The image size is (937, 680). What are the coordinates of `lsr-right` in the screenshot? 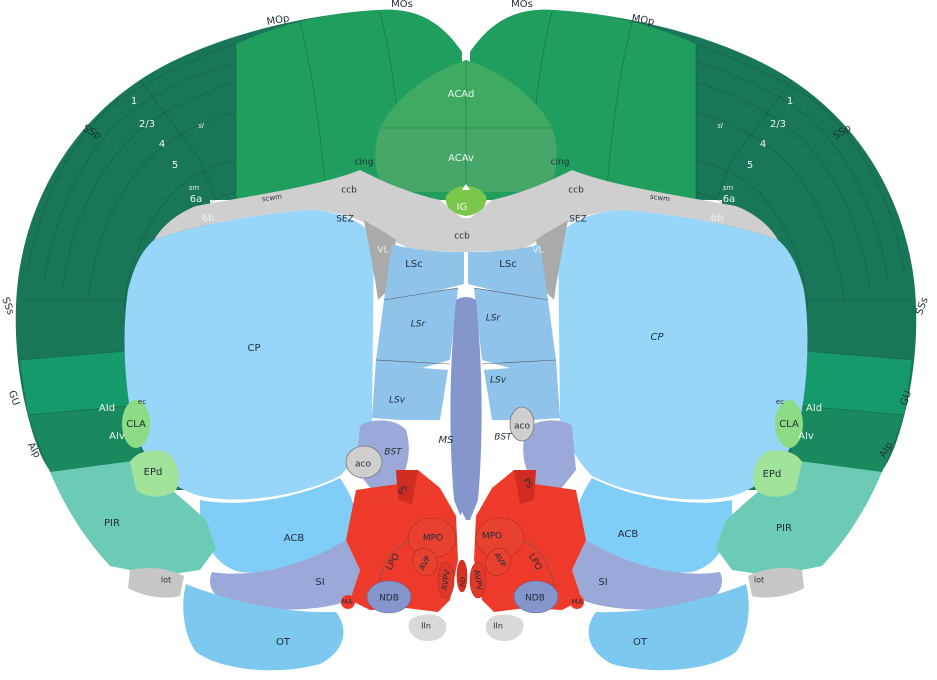 It's located at (515, 328).